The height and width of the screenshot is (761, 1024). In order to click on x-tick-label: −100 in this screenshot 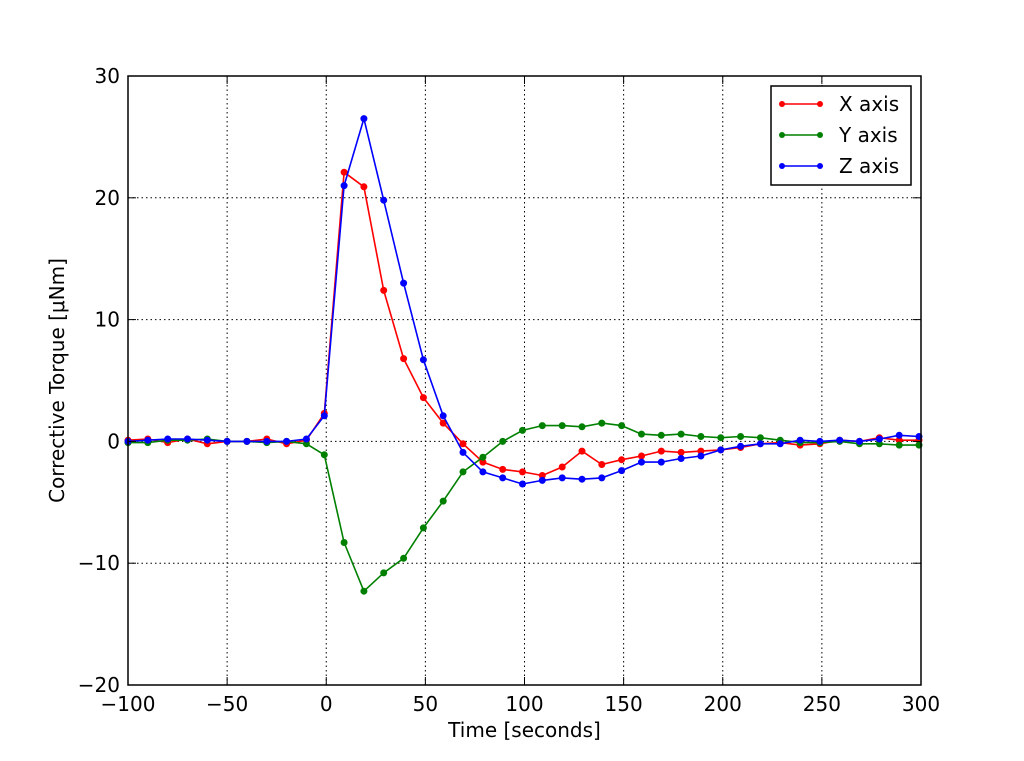, I will do `click(128, 704)`.